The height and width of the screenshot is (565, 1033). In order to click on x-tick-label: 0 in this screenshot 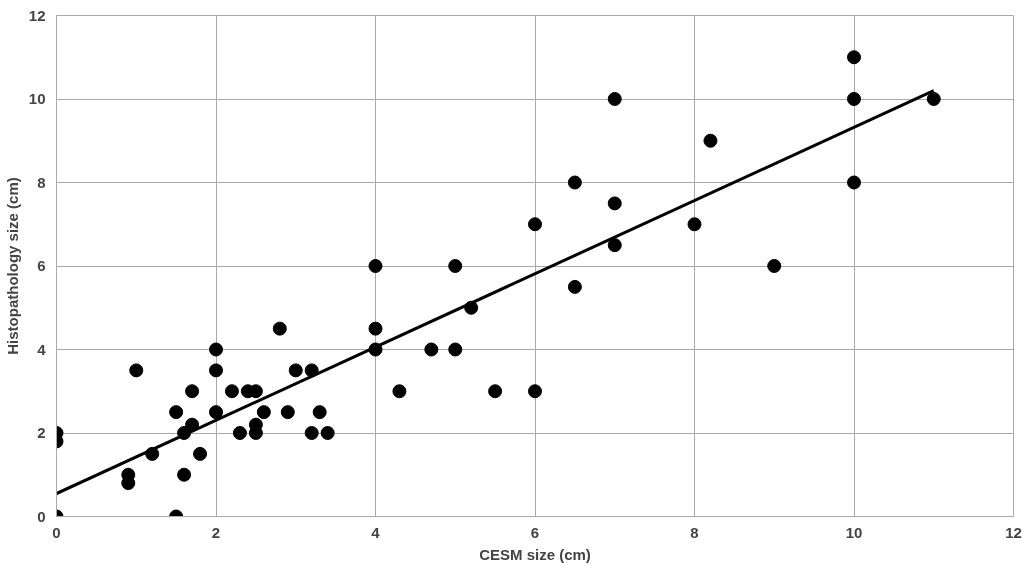, I will do `click(56, 532)`.